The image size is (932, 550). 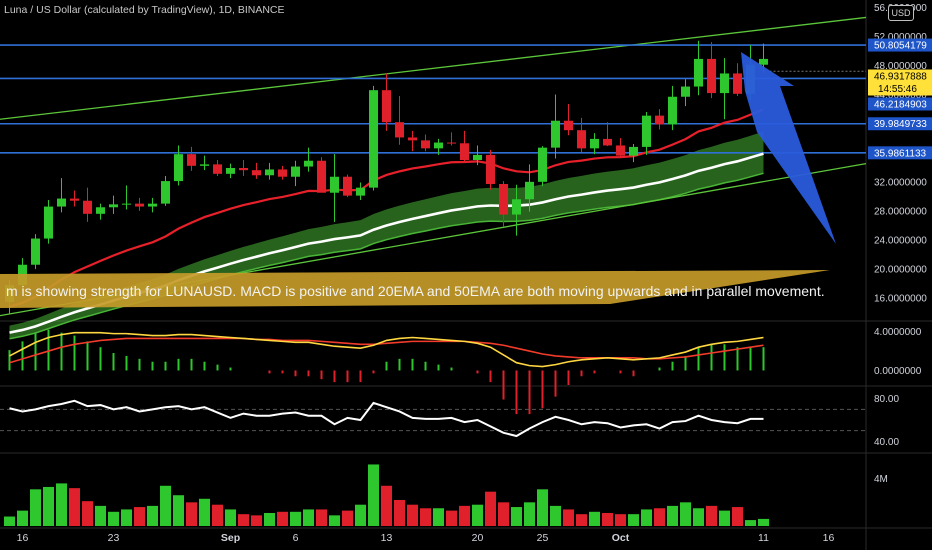 I want to click on time-tick-label: 23, so click(x=114, y=538).